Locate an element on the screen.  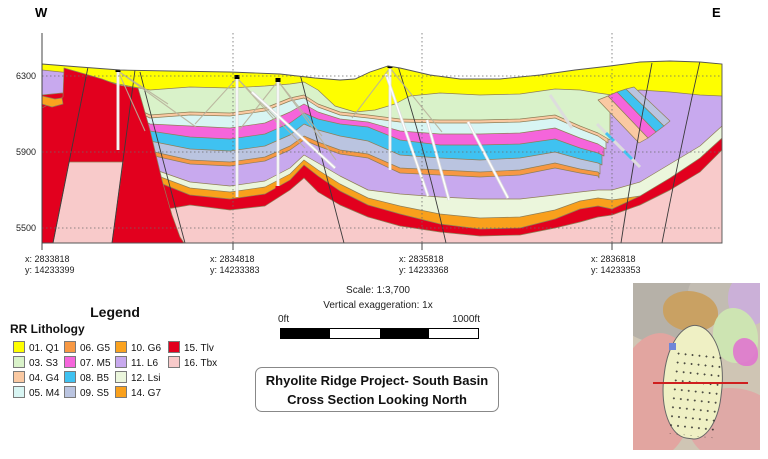
legend-item: 05. M4 is located at coordinates (36, 391).